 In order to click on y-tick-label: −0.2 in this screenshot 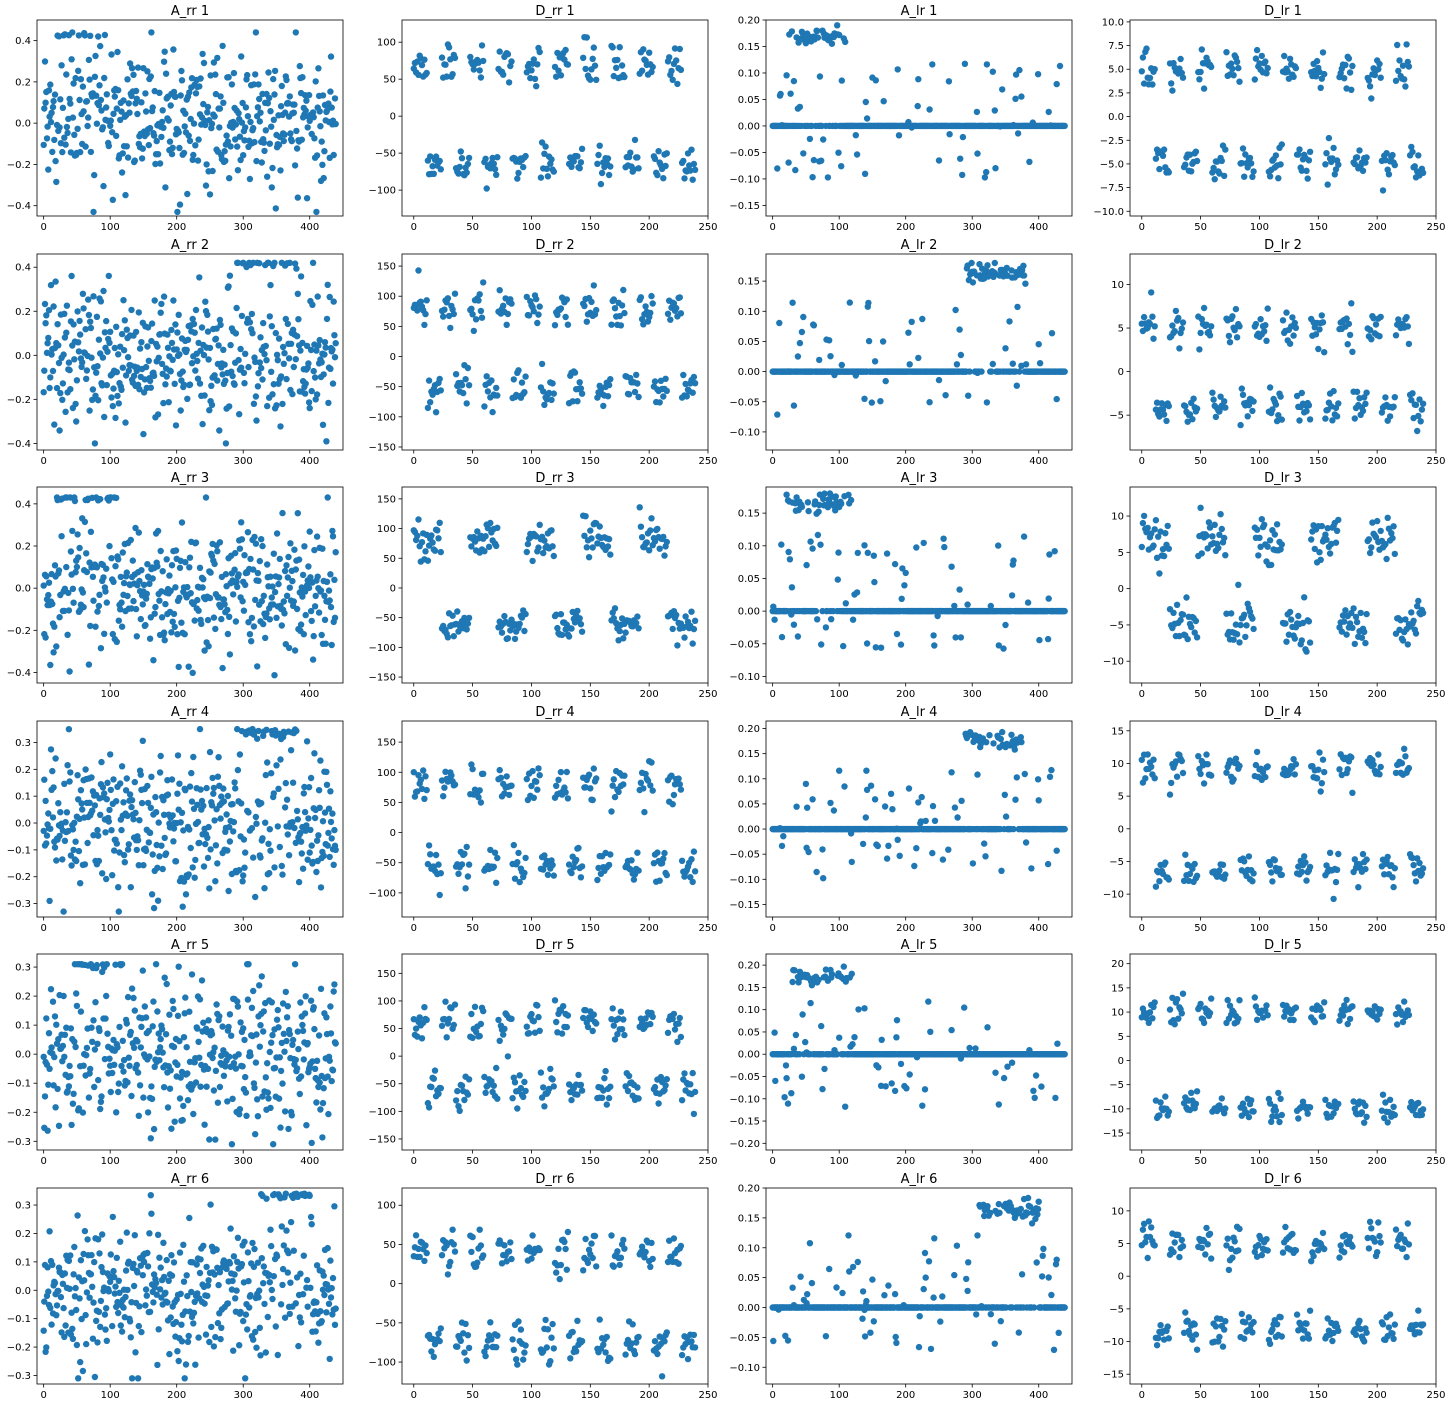, I will do `click(19, 165)`.